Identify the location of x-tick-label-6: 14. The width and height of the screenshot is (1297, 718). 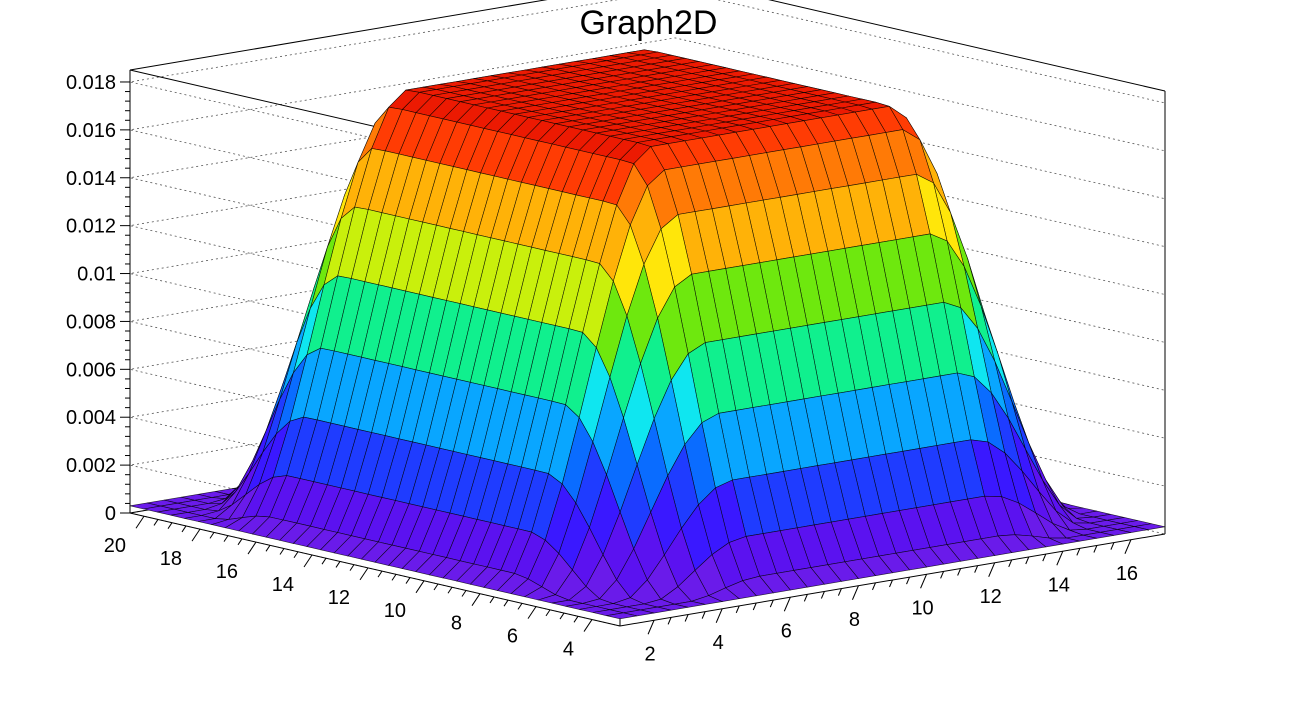
(1059, 585).